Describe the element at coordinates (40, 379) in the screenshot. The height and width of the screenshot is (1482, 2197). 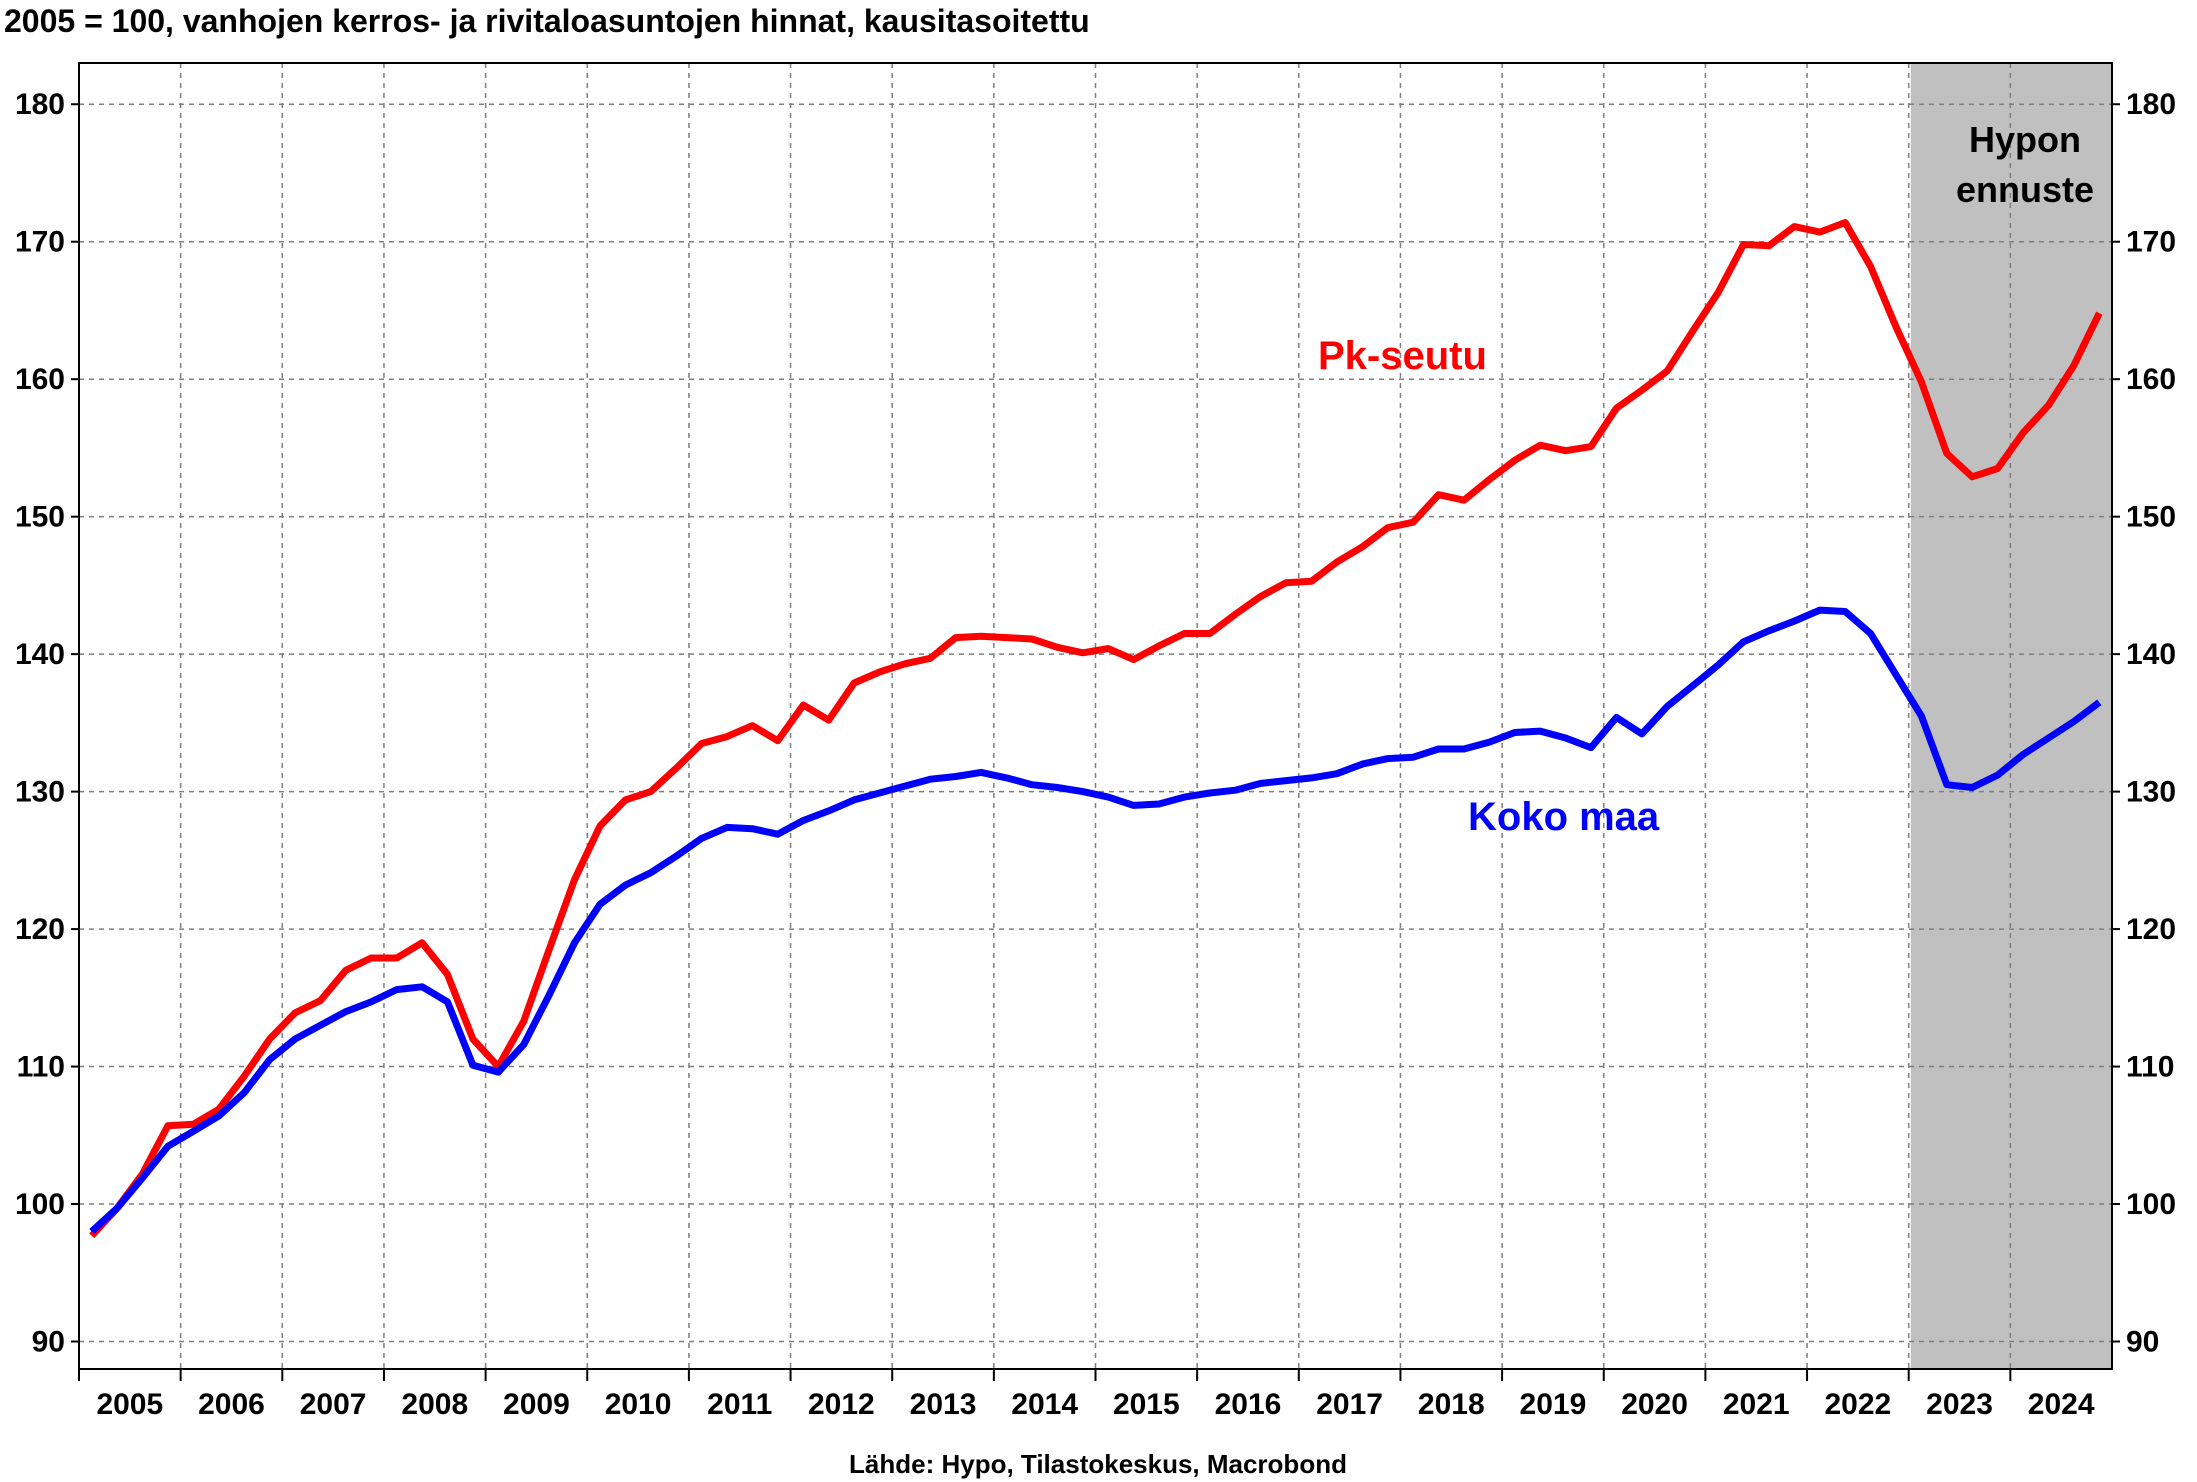
I see `y-tick-label-left: 160` at that location.